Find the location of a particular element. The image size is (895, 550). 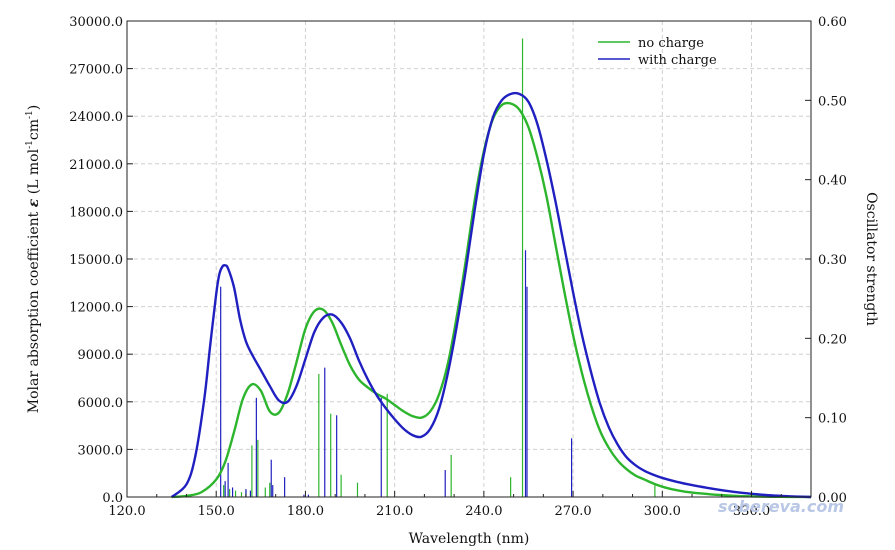

left-y-tick-label: 27000.0 is located at coordinates (96, 70).